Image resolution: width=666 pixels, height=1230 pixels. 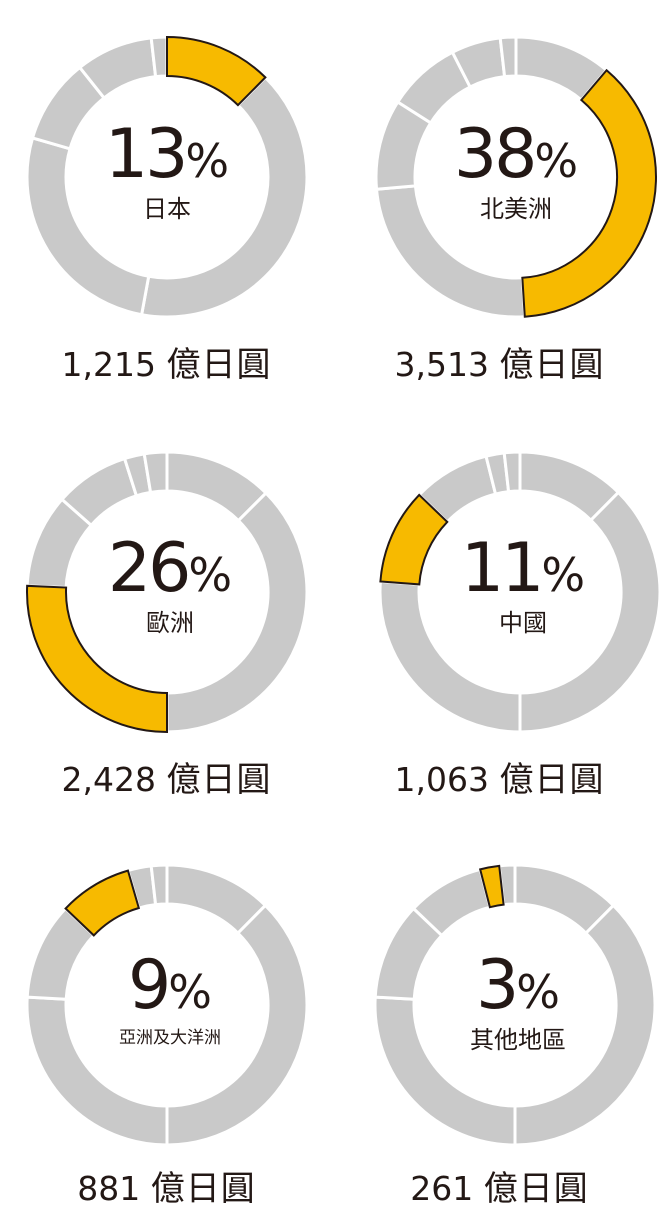 I want to click on donut-center-label: 3% 其他地區, so click(x=518, y=1000).